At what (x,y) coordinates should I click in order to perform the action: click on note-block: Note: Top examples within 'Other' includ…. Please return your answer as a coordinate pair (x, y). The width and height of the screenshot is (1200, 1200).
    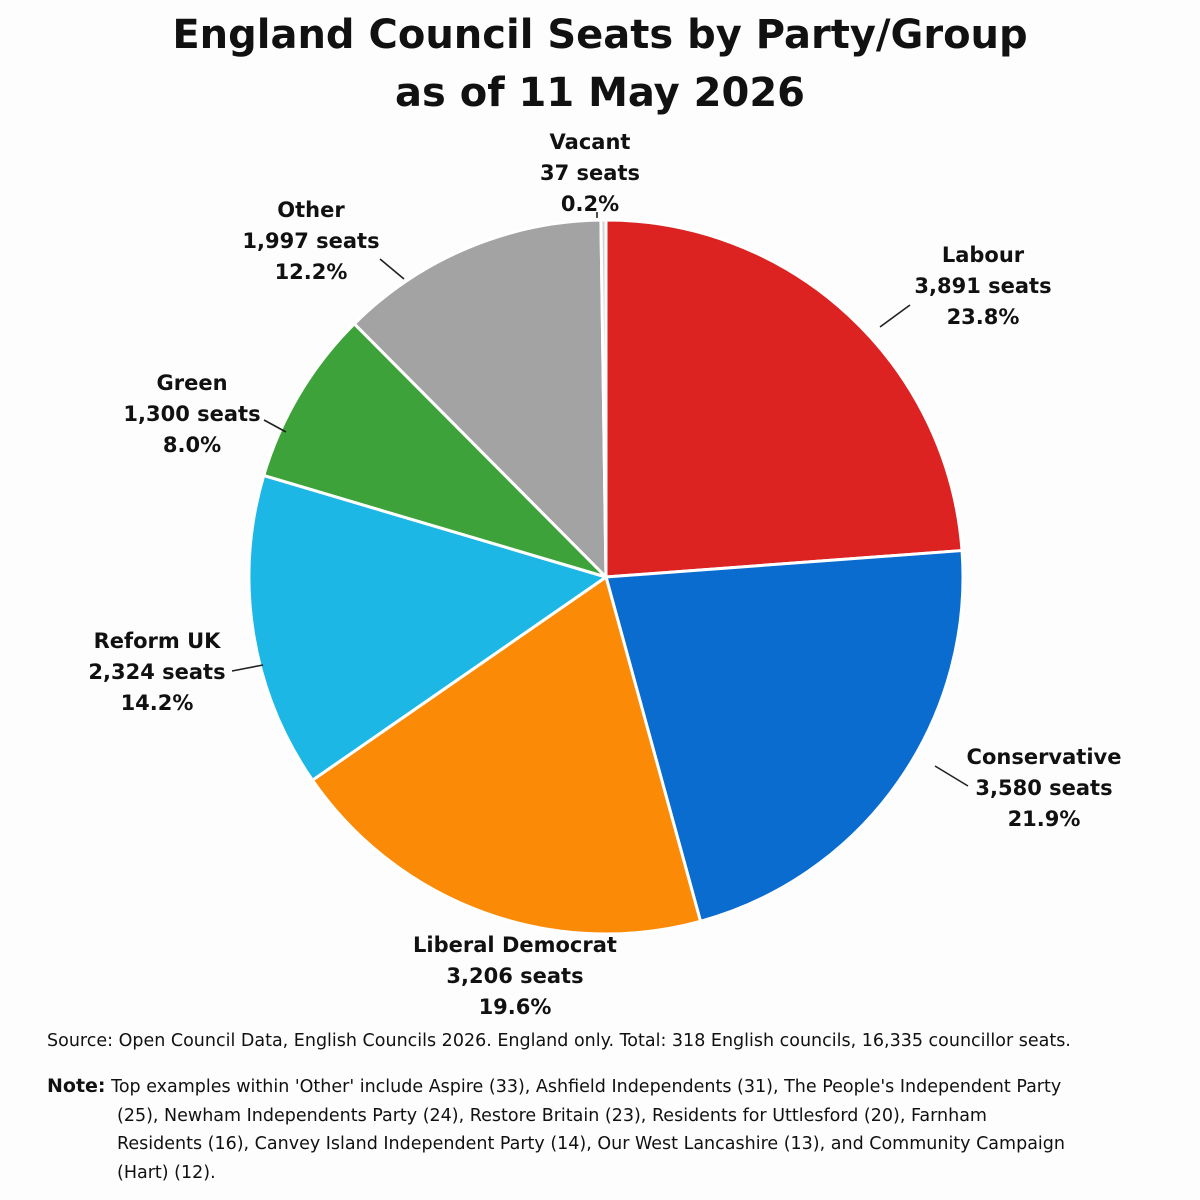
    Looking at the image, I should click on (557, 1129).